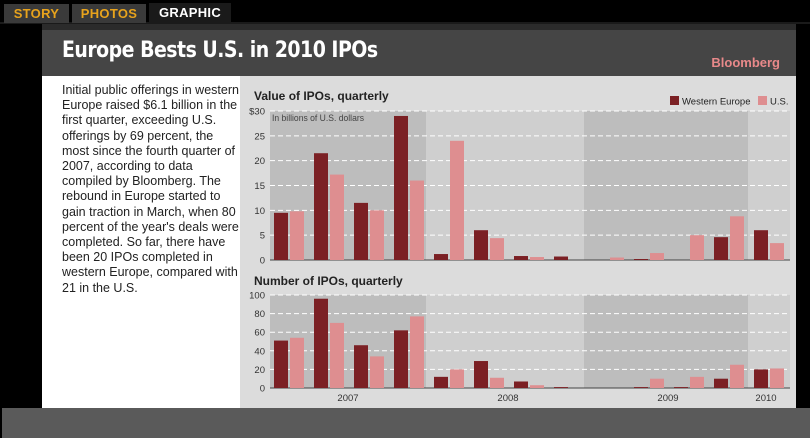 This screenshot has width=810, height=438. Describe the element at coordinates (259, 351) in the screenshot. I see `count-y-tick-label: 40` at that location.